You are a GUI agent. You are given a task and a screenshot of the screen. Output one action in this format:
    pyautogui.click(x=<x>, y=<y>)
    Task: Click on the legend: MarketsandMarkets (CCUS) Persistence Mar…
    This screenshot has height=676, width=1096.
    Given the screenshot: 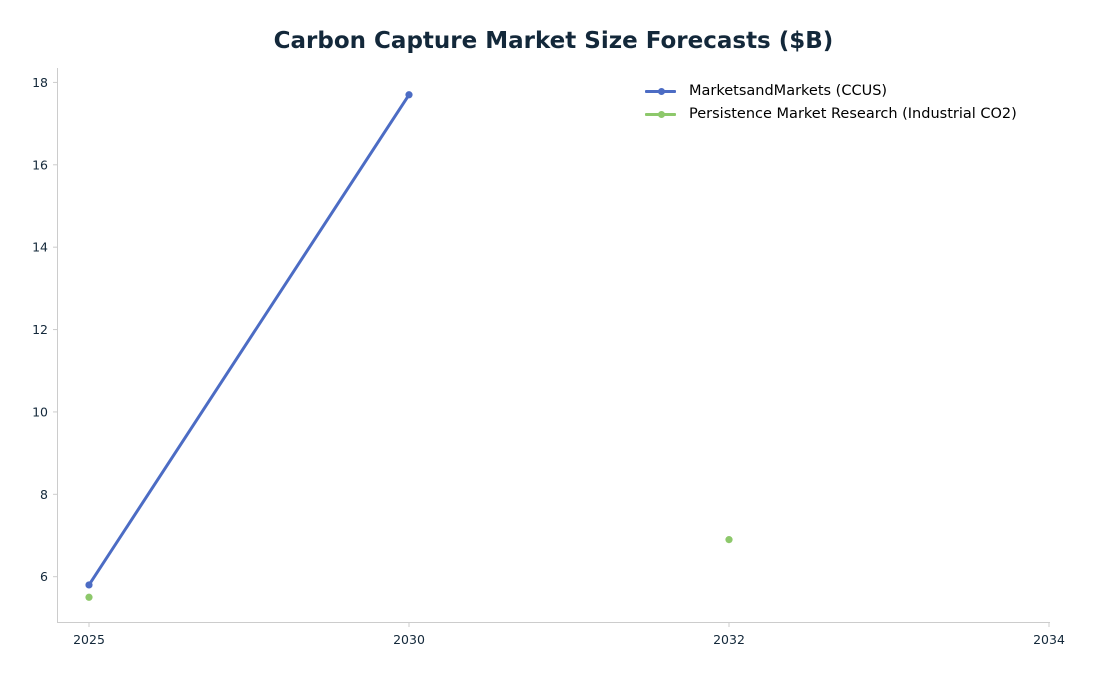 What is the action you would take?
    pyautogui.click(x=830, y=102)
    